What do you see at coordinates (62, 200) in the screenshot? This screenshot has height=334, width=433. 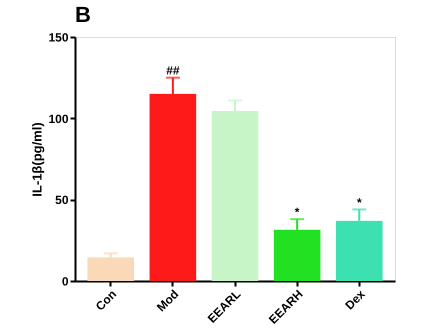 I see `y-tick-label: 50` at bounding box center [62, 200].